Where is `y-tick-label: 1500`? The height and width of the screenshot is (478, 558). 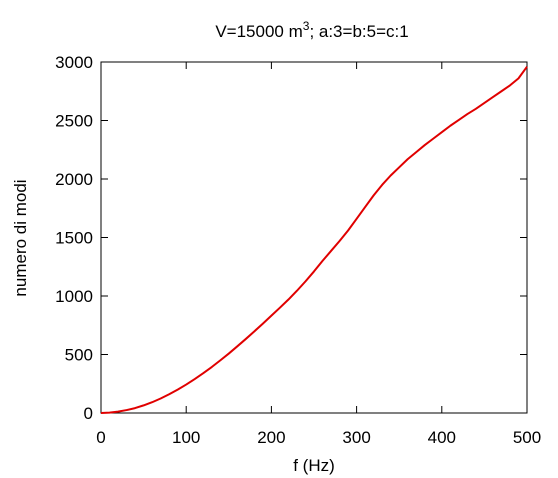
y-tick-label: 1500 is located at coordinates (74, 238).